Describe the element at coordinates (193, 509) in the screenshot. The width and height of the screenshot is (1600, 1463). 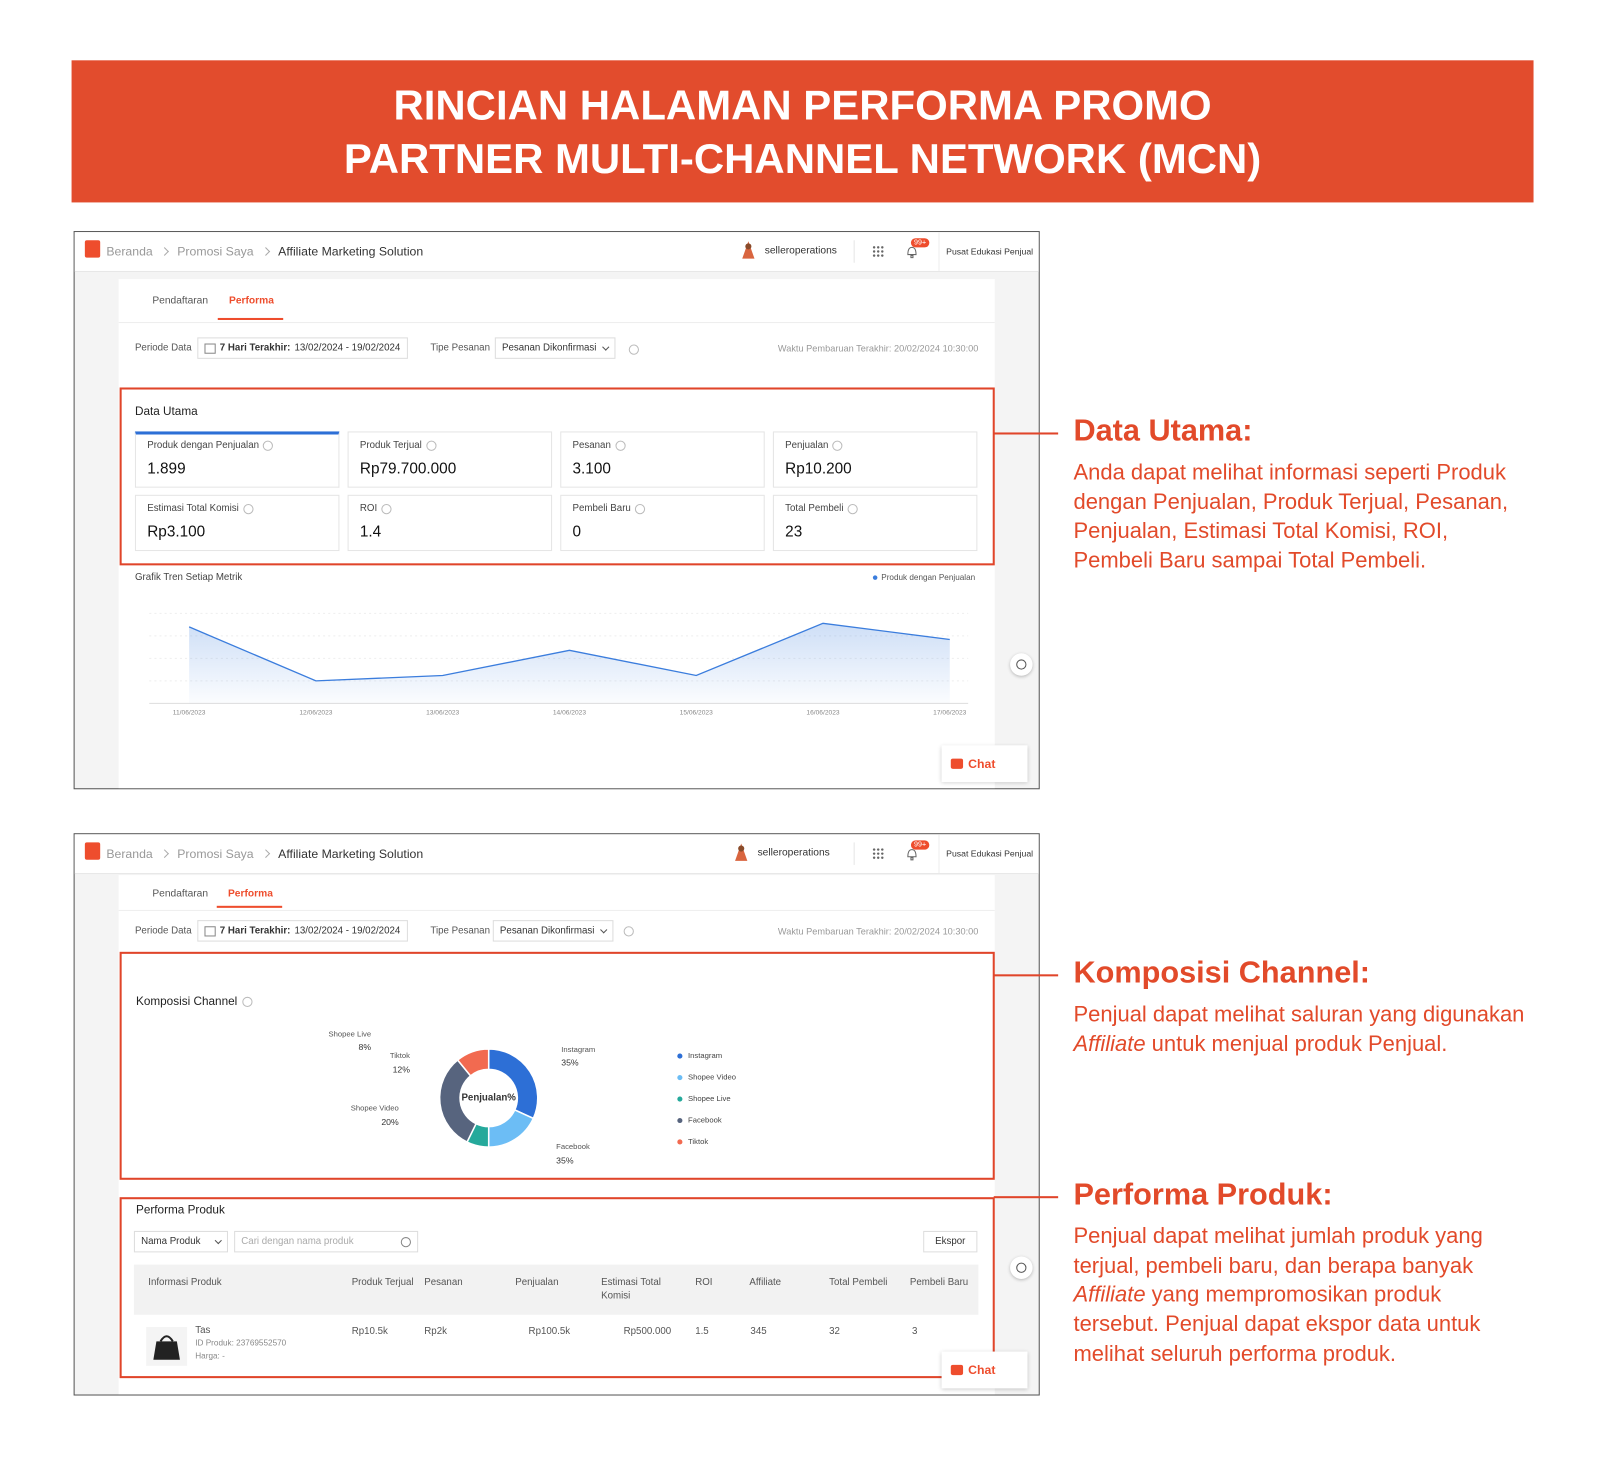
I see `metric-label: Estimasi Total Komisi` at that location.